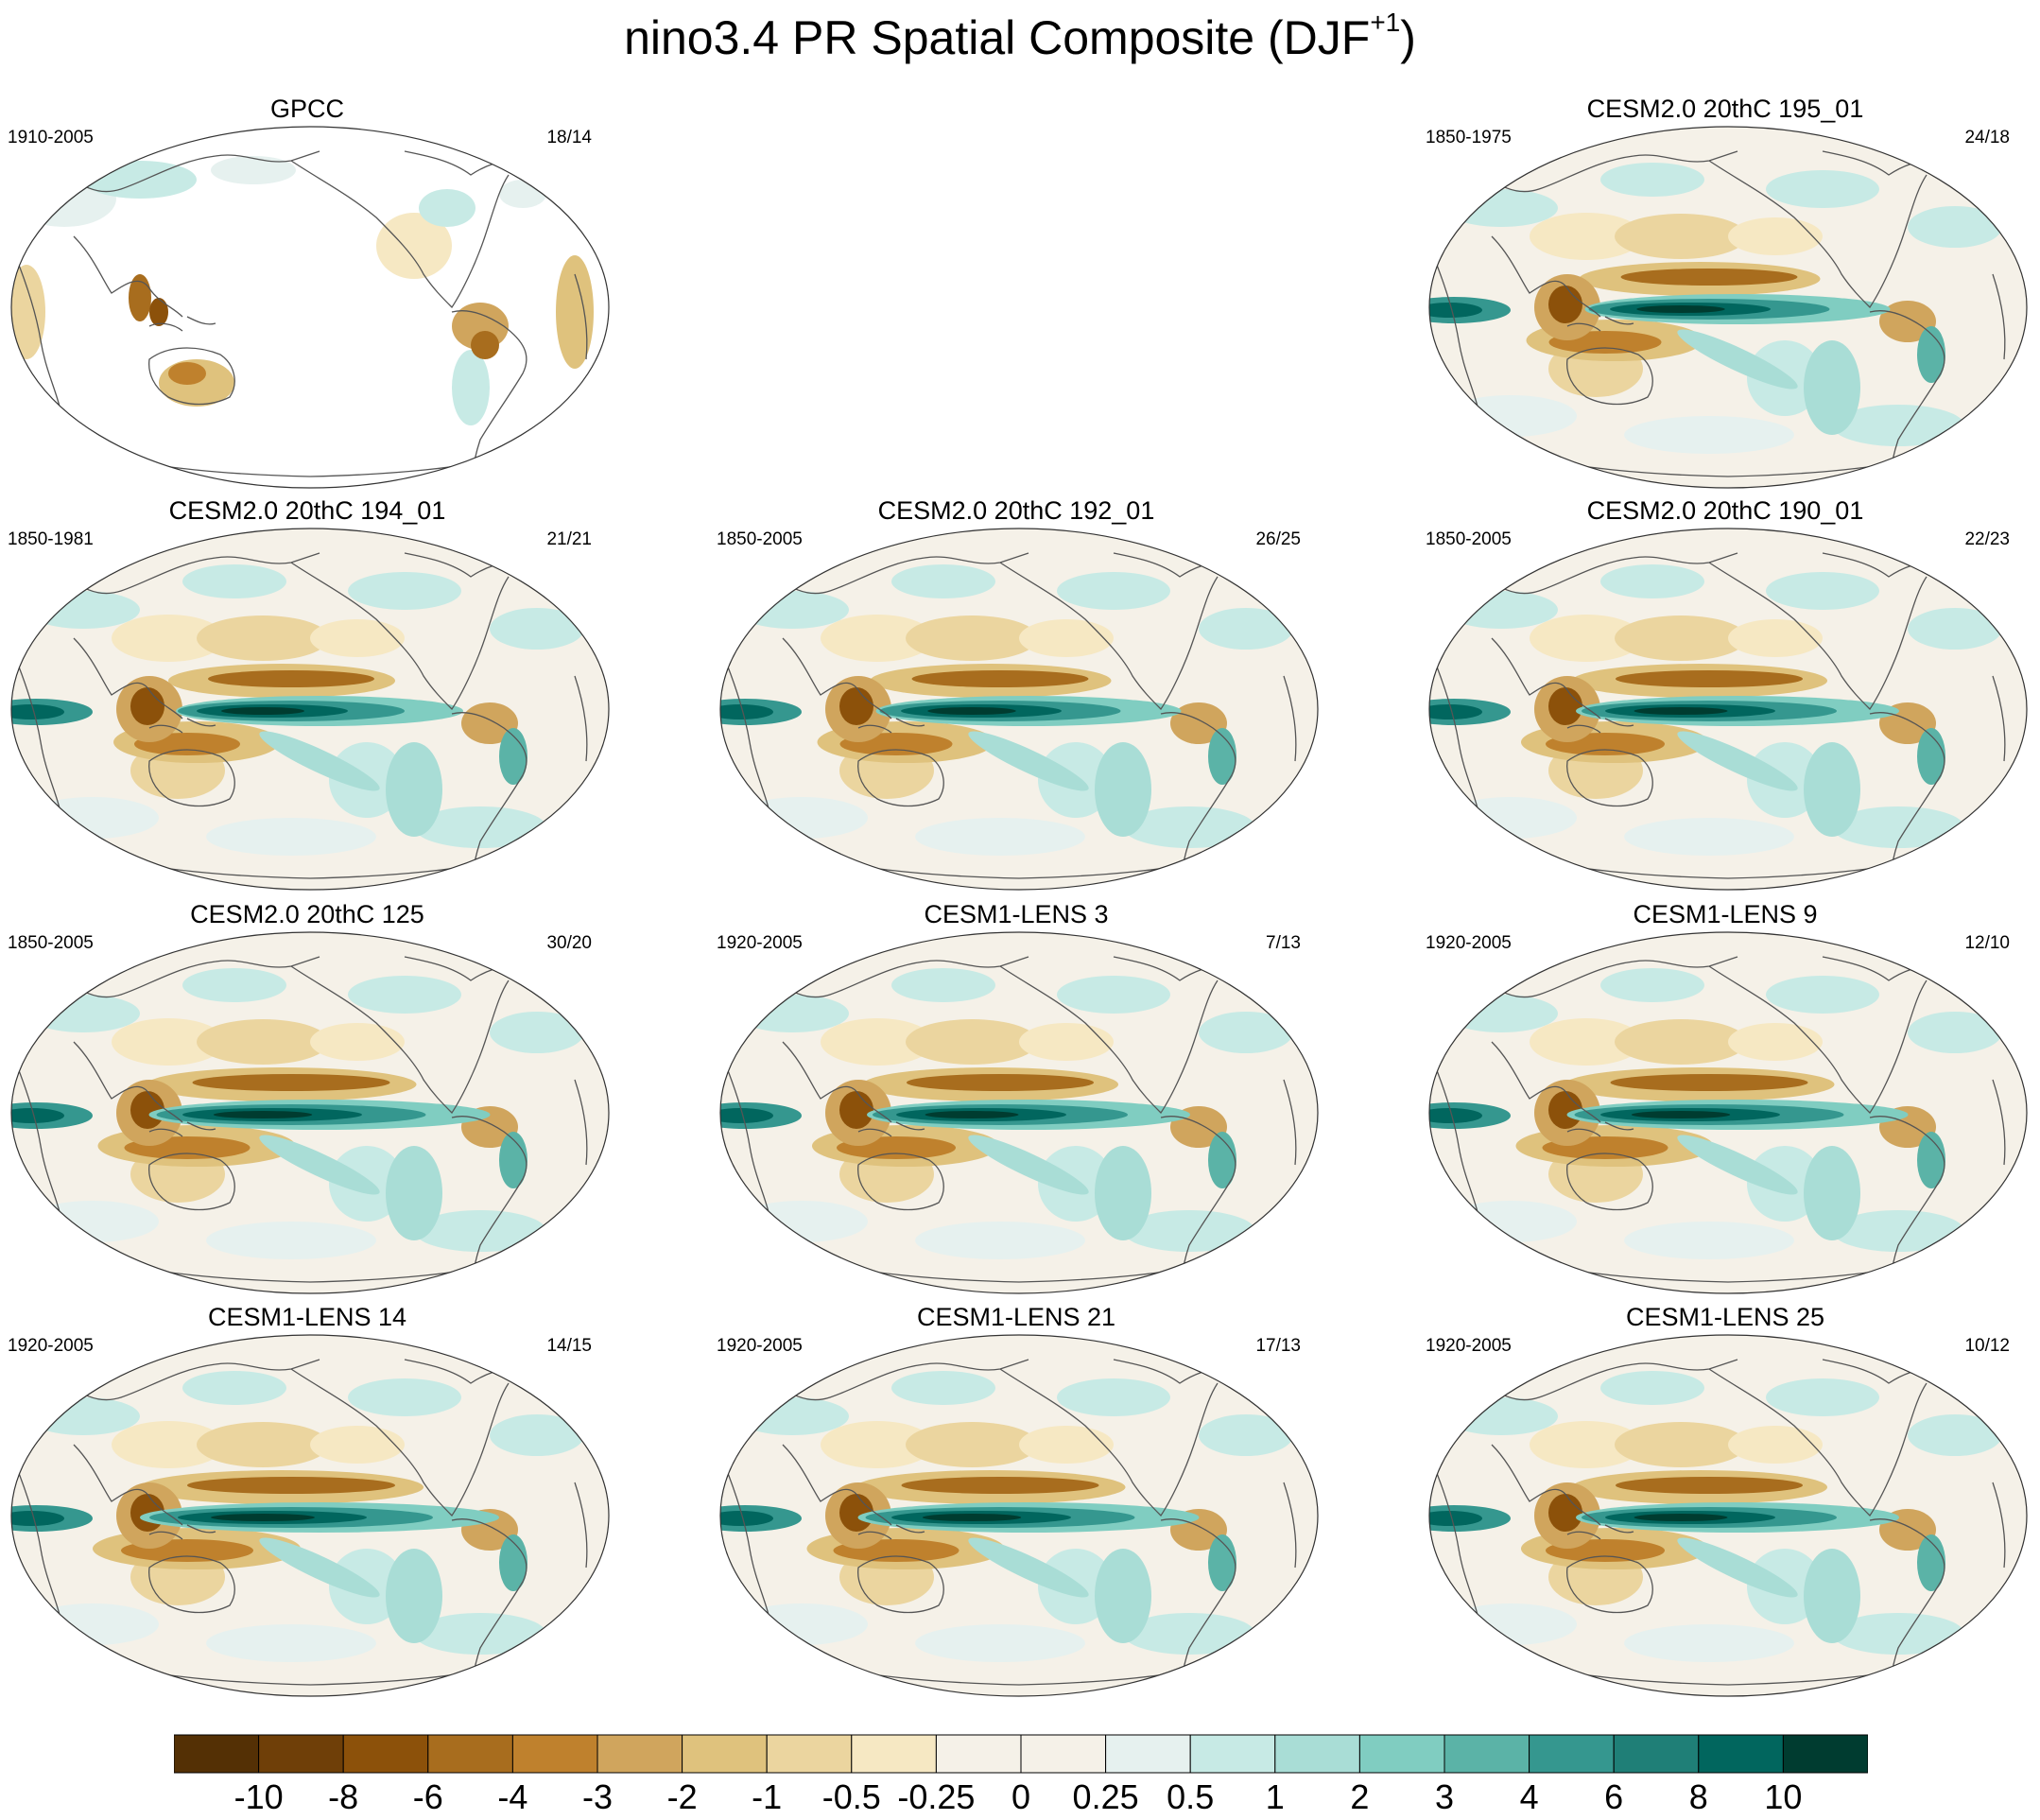 Image resolution: width=2040 pixels, height=1820 pixels. I want to click on panel-counts: 21/21, so click(569, 539).